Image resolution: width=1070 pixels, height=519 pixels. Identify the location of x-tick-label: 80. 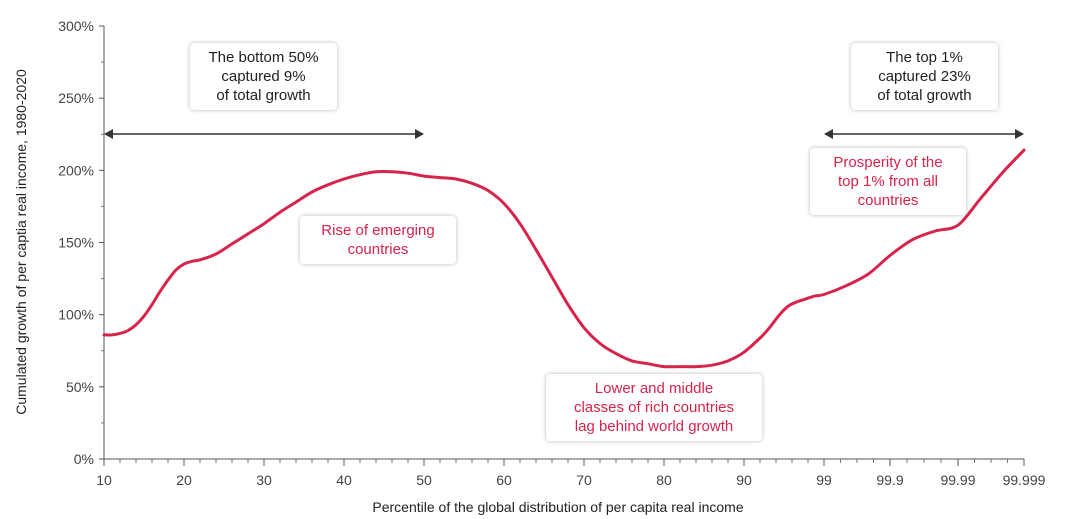
(664, 480).